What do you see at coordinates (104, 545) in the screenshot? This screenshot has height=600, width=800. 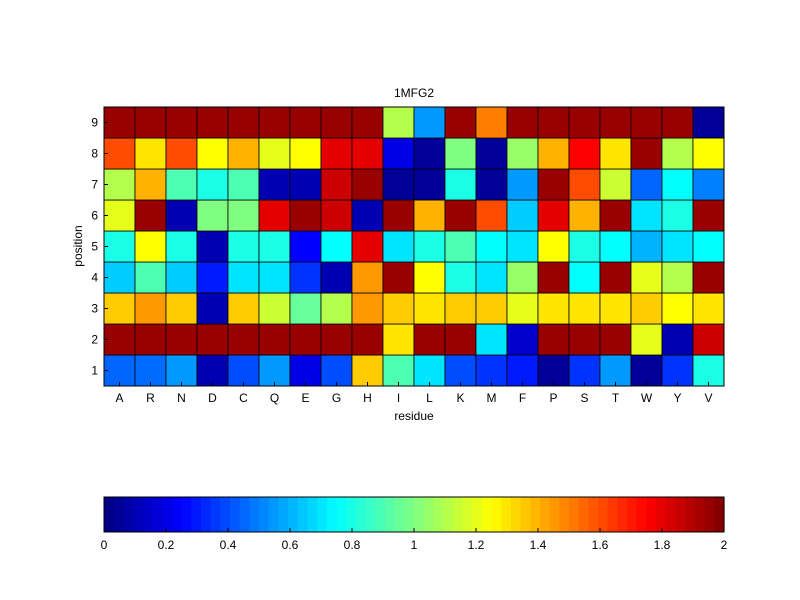 I see `colorbar-tick-label: 0` at bounding box center [104, 545].